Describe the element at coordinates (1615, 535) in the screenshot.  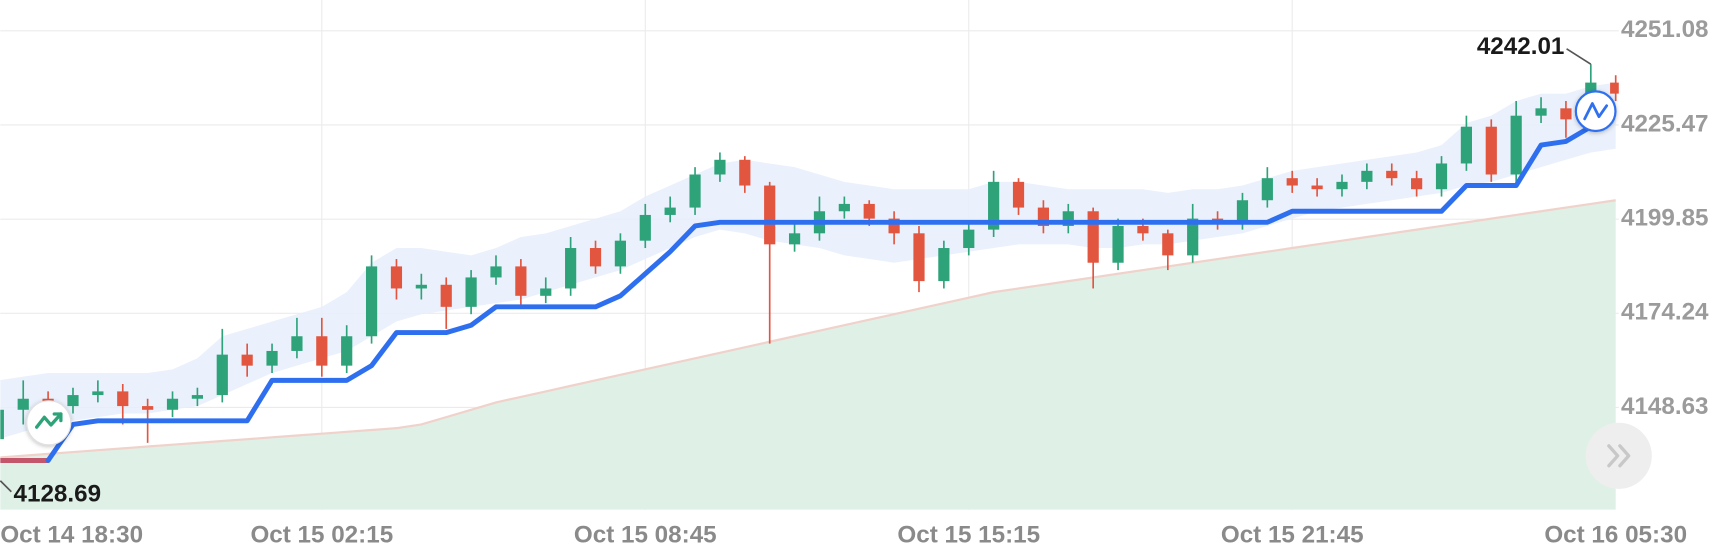
I see `x-tick-label: Oct 16 05:30` at that location.